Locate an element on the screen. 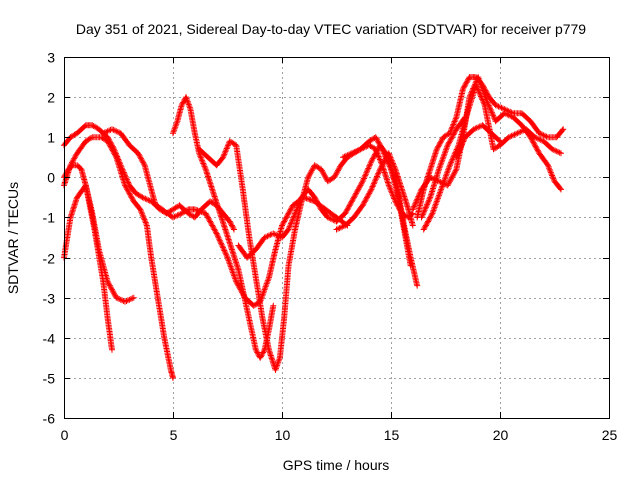  y-tick-label: 0 is located at coordinates (51, 178).